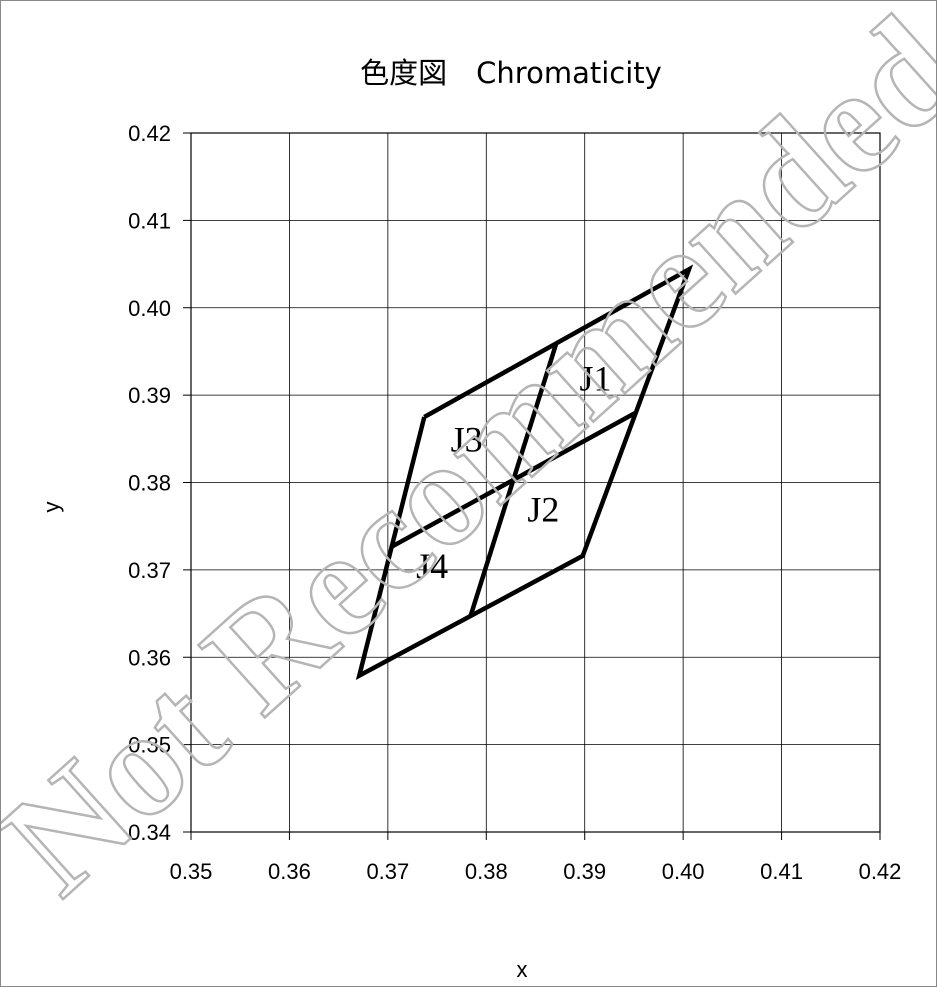  What do you see at coordinates (149, 657) in the screenshot?
I see `y-tick-label: 0.36` at bounding box center [149, 657].